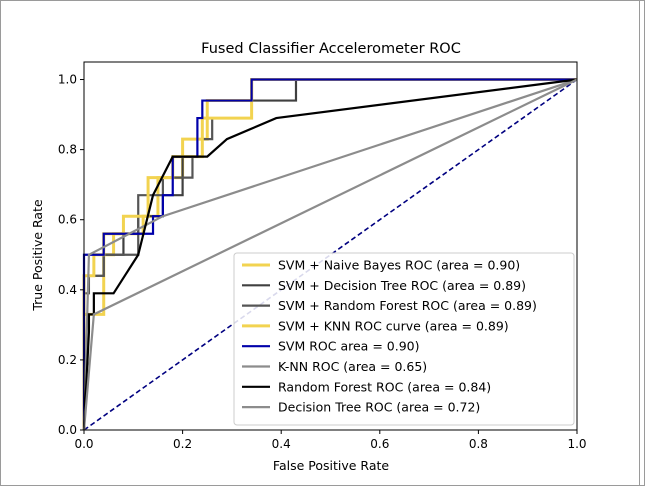 Image resolution: width=645 pixels, height=486 pixels. Describe the element at coordinates (348, 346) in the screenshot. I see `legend-label-5: SVM ROC area = 0.90)` at that location.